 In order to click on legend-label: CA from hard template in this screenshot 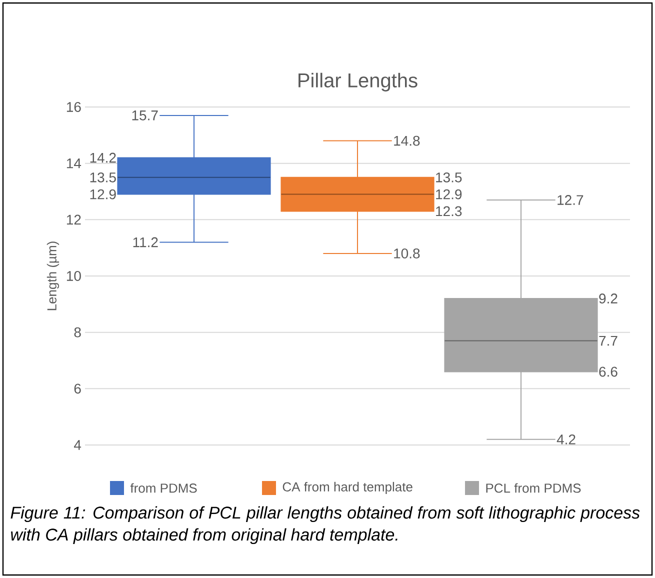, I will do `click(347, 488)`.